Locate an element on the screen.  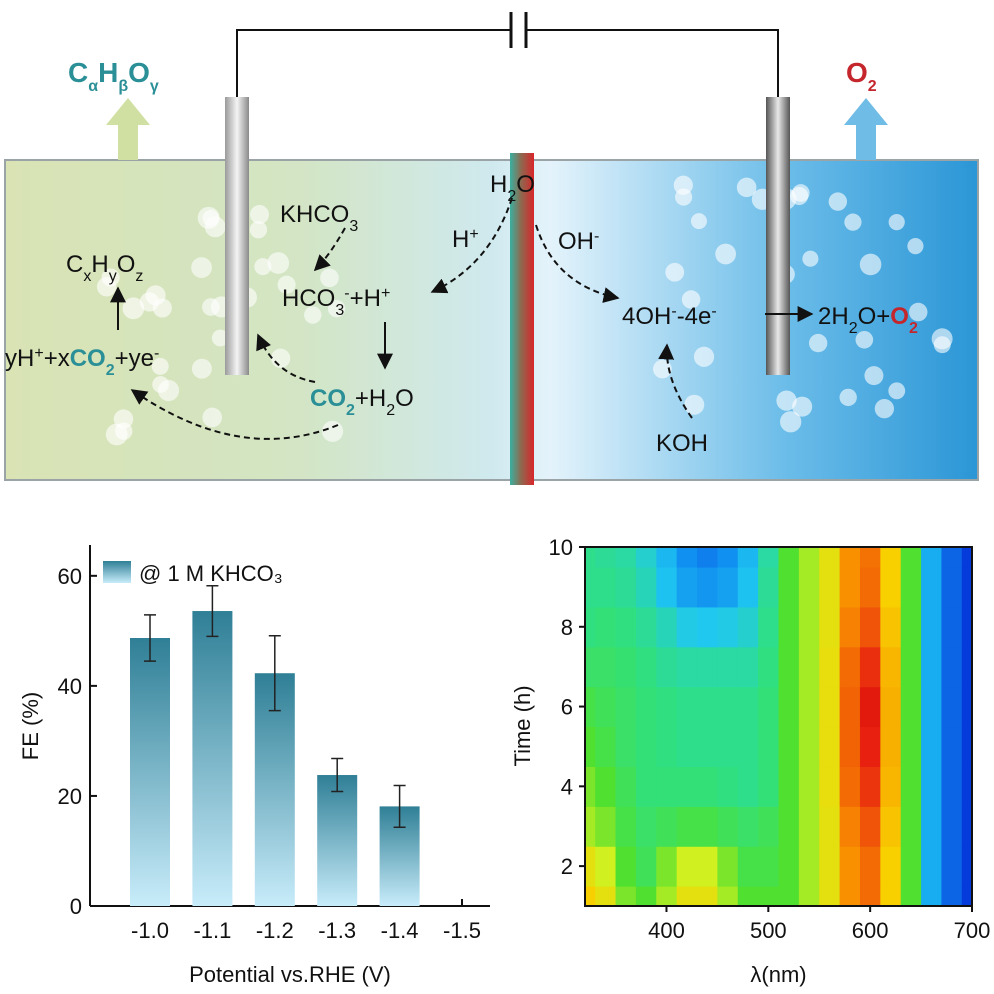
cathode-product-label: CαHβOγ is located at coordinates (113, 76).